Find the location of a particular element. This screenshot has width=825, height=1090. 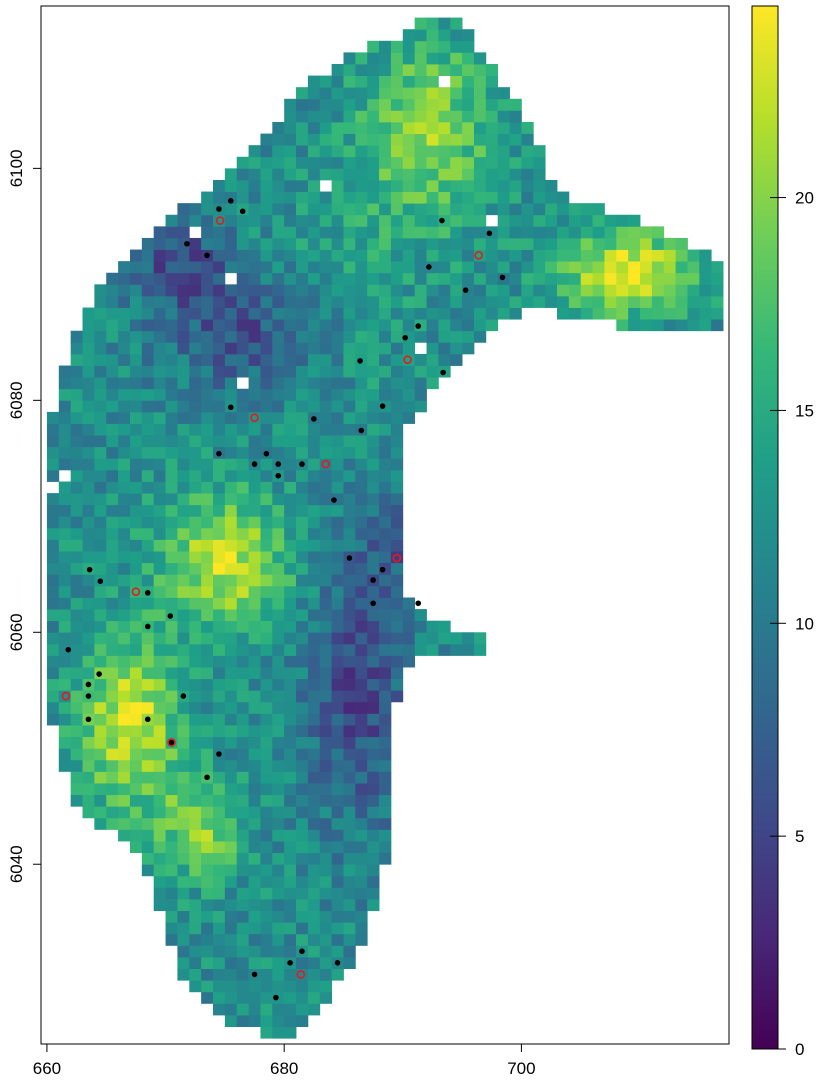

sample-point-red is located at coordinates (254, 418).